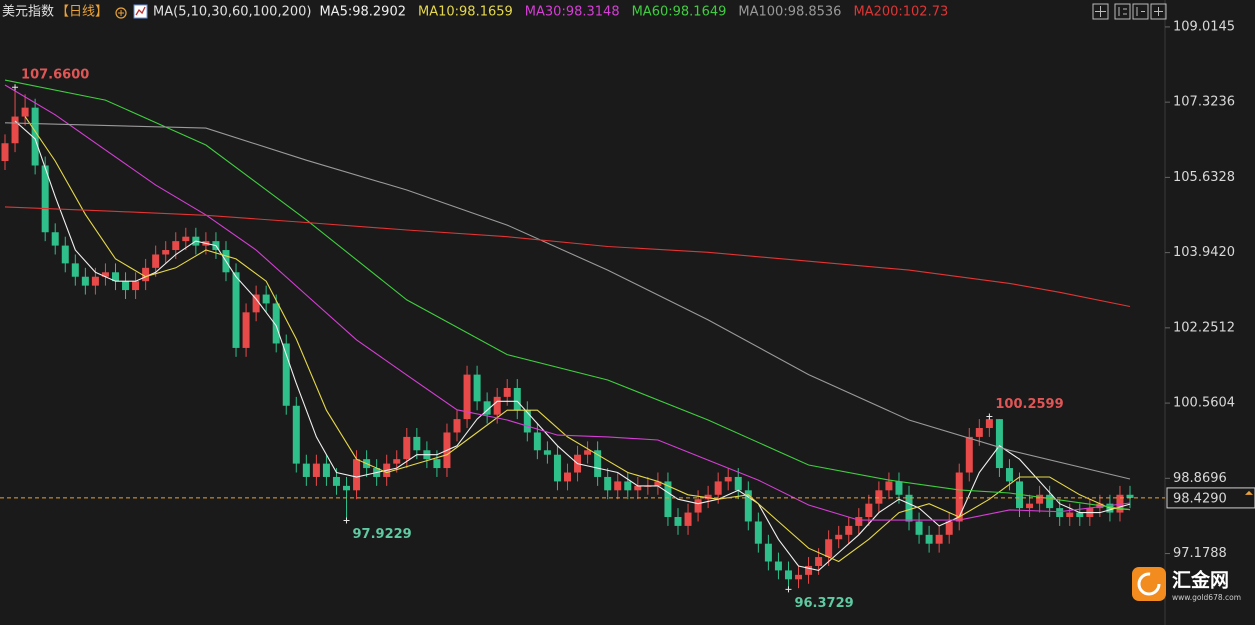  I want to click on y-tick-label: 105.6328, so click(1204, 177).